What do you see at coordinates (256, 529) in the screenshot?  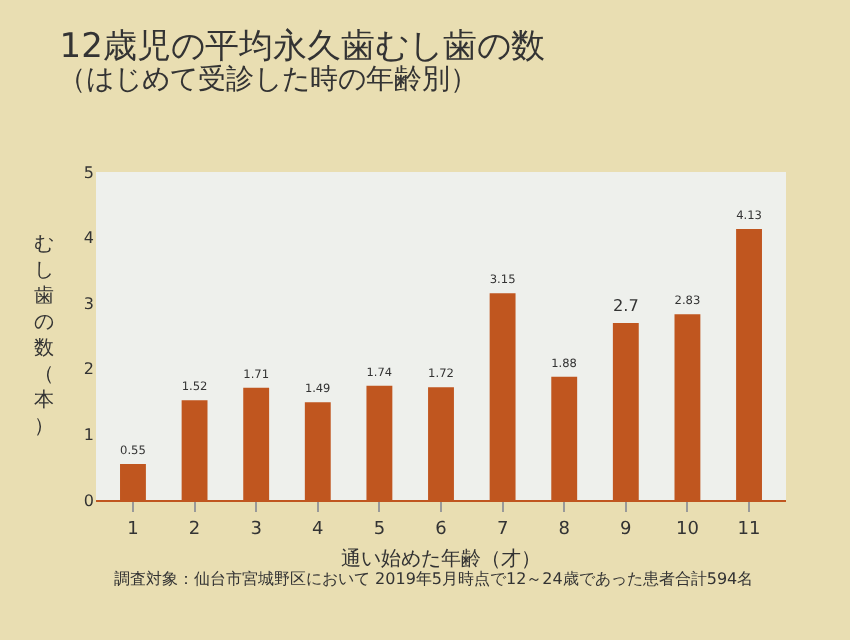 I see `x-tick-label: 3` at bounding box center [256, 529].